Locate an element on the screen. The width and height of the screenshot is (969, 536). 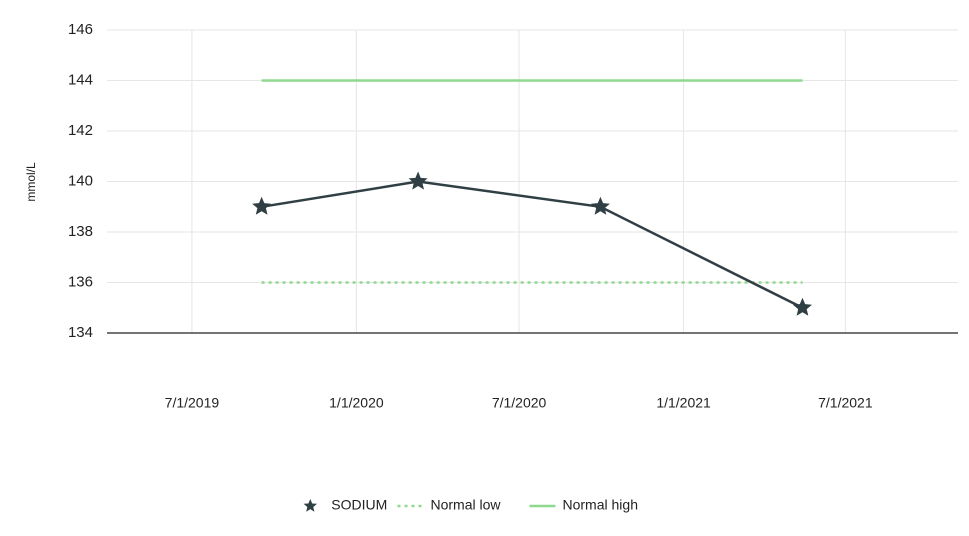
y-tick-label: 140 is located at coordinates (80, 180).